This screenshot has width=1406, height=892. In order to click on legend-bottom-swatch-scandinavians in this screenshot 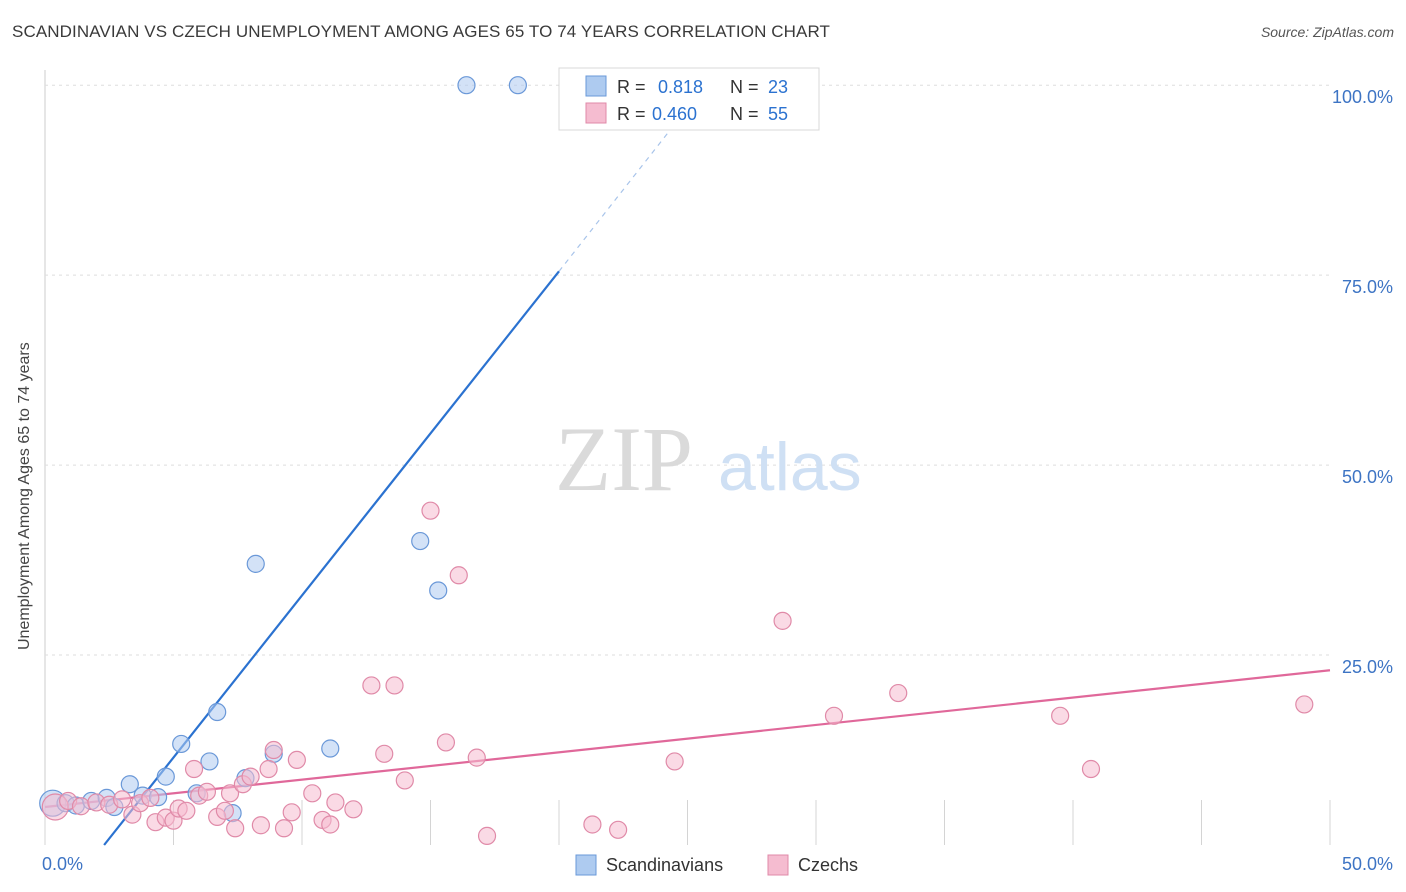, I will do `click(586, 865)`.